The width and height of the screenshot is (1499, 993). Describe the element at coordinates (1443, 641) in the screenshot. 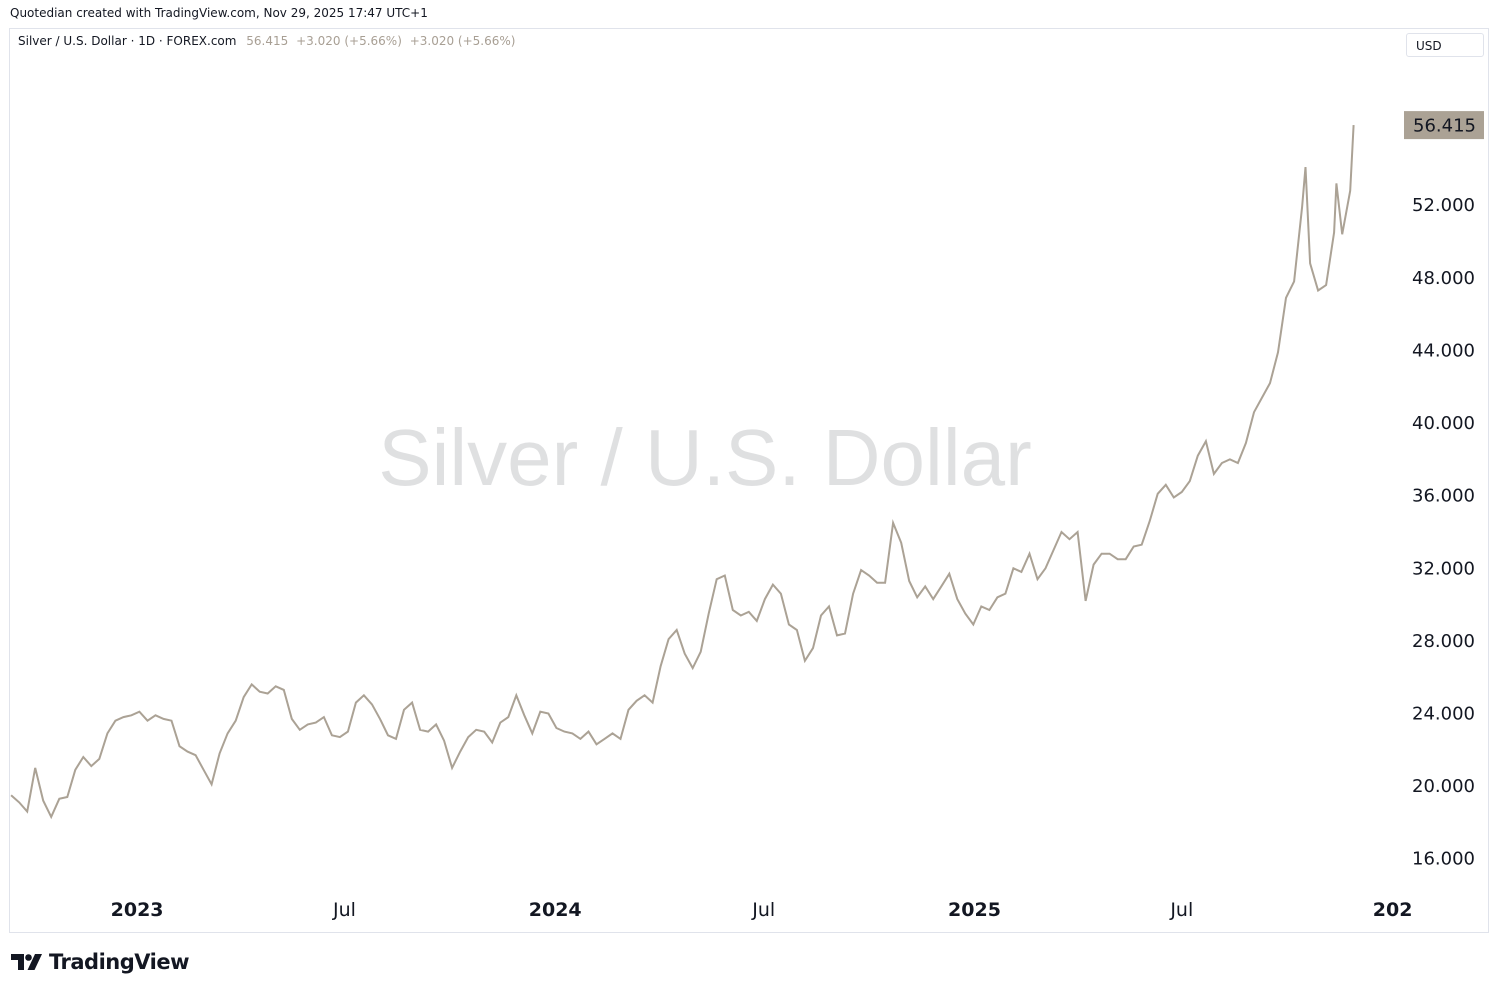

I see `price-tick-label: 28.000` at that location.